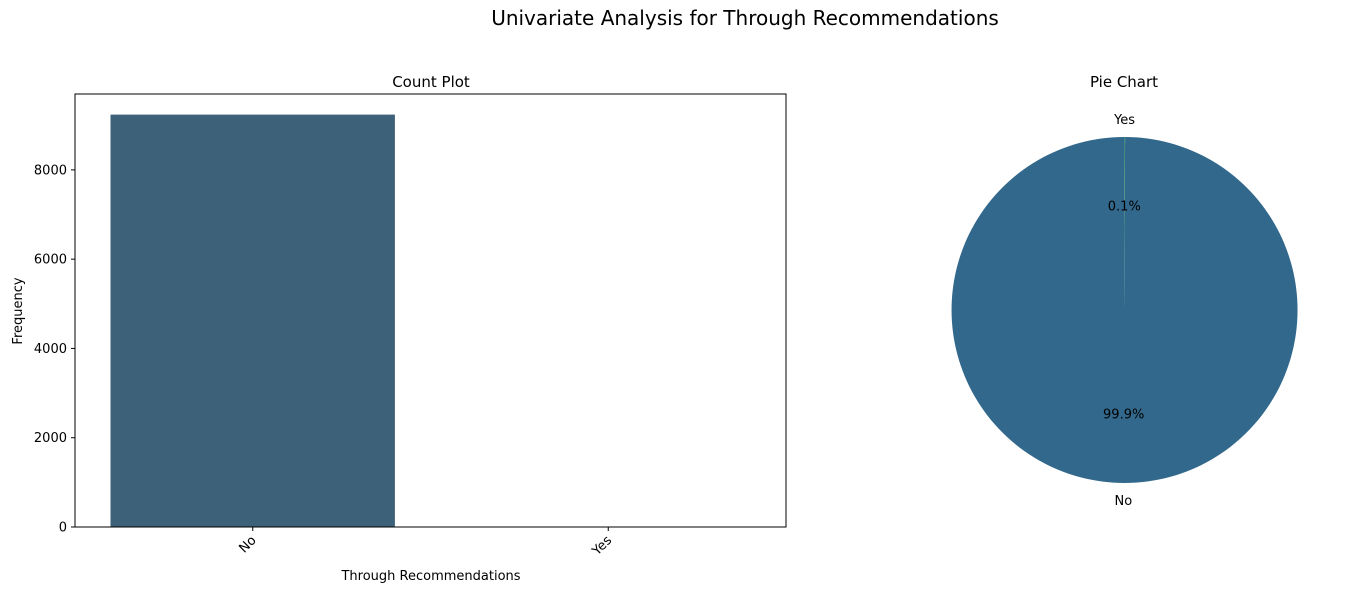 The width and height of the screenshot is (1350, 592). Describe the element at coordinates (50, 349) in the screenshot. I see `y-tick-label: 4000` at that location.